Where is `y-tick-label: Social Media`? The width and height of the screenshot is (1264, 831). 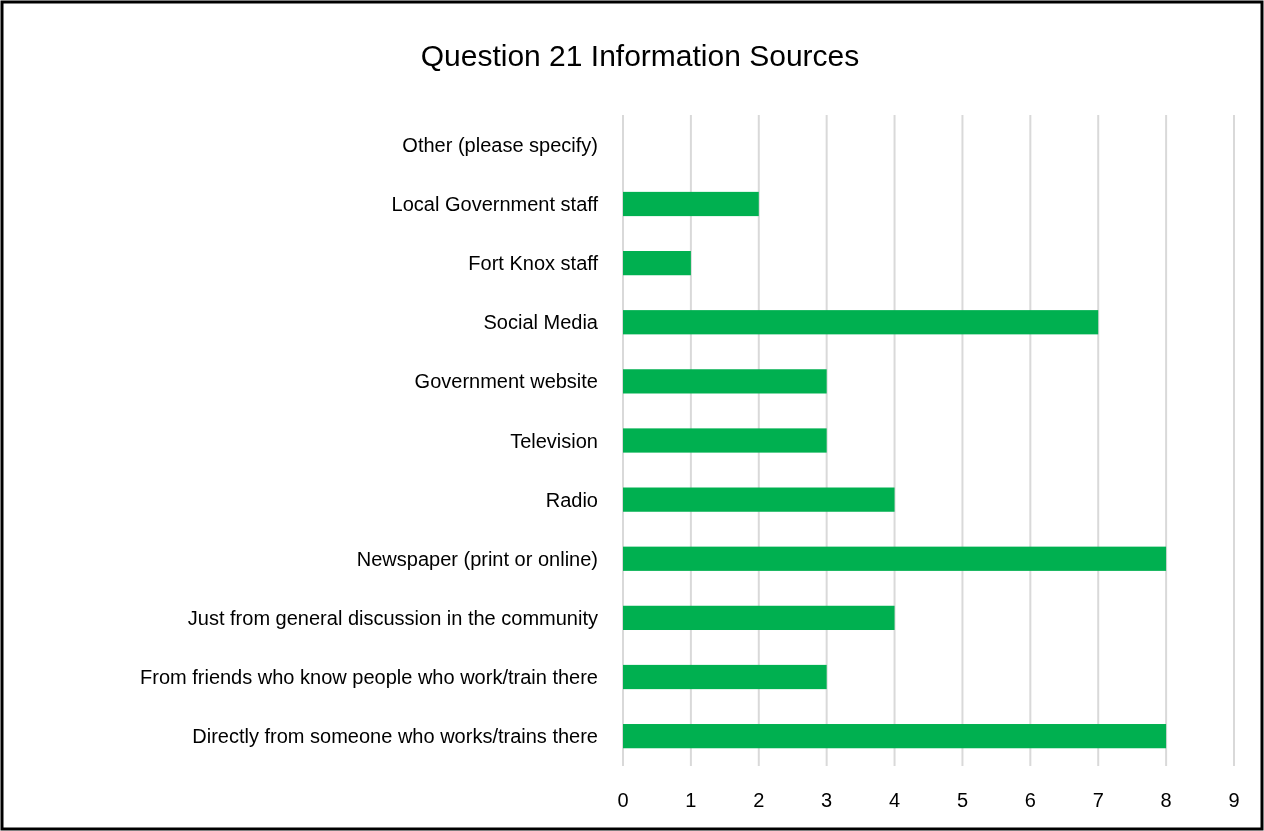 y-tick-label: Social Media is located at coordinates (541, 322).